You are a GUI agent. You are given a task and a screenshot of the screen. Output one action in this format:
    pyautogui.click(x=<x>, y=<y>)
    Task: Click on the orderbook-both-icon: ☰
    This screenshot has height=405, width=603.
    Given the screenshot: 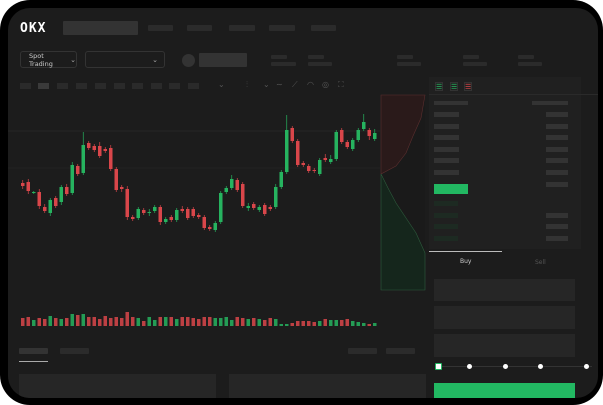 What is the action you would take?
    pyautogui.click(x=439, y=86)
    